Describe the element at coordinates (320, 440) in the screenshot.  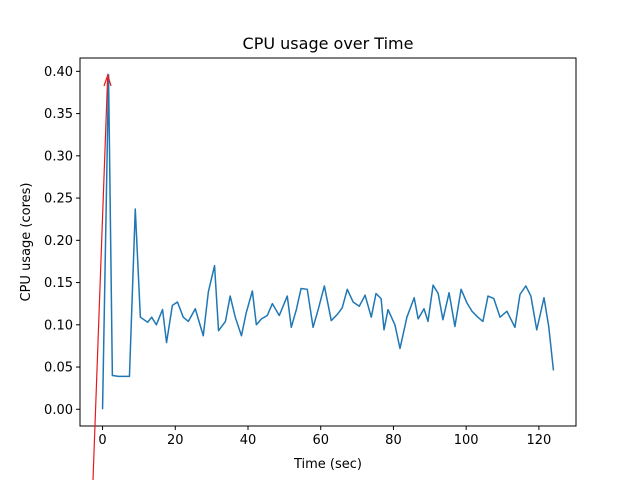
I see `x-tick-label: 60` at that location.